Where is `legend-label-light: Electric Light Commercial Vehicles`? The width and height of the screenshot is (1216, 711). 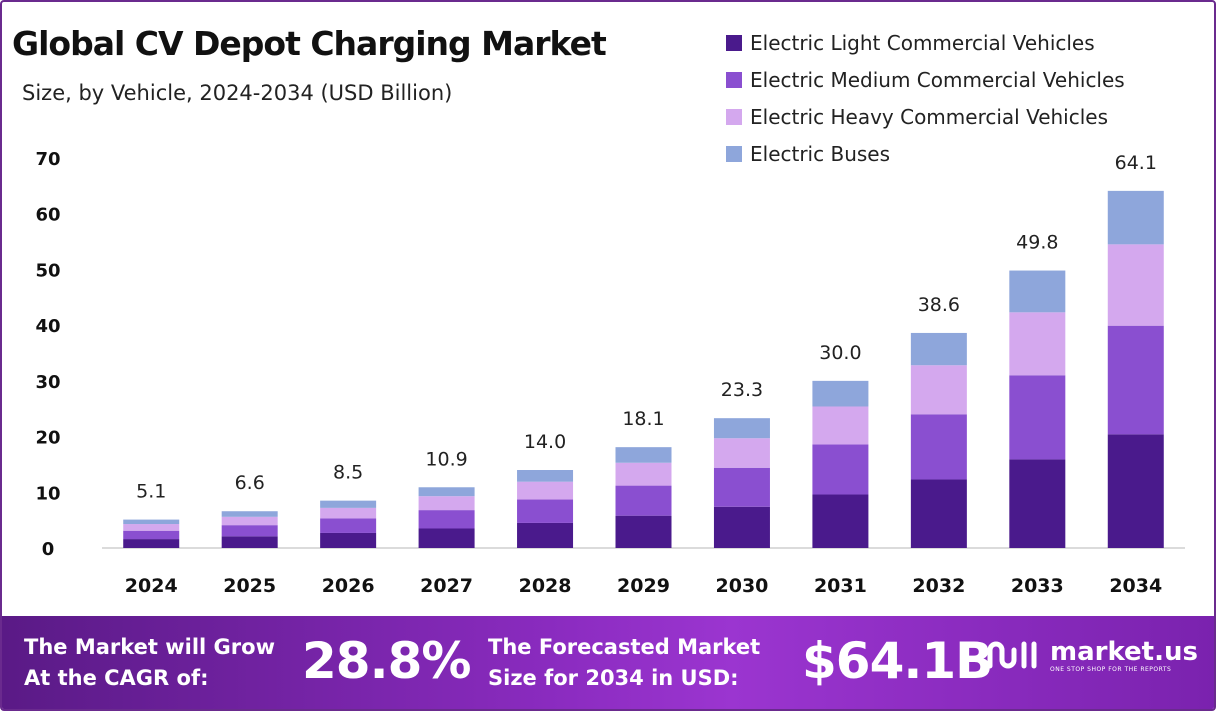 legend-label-light: Electric Light Commercial Vehicles is located at coordinates (922, 42).